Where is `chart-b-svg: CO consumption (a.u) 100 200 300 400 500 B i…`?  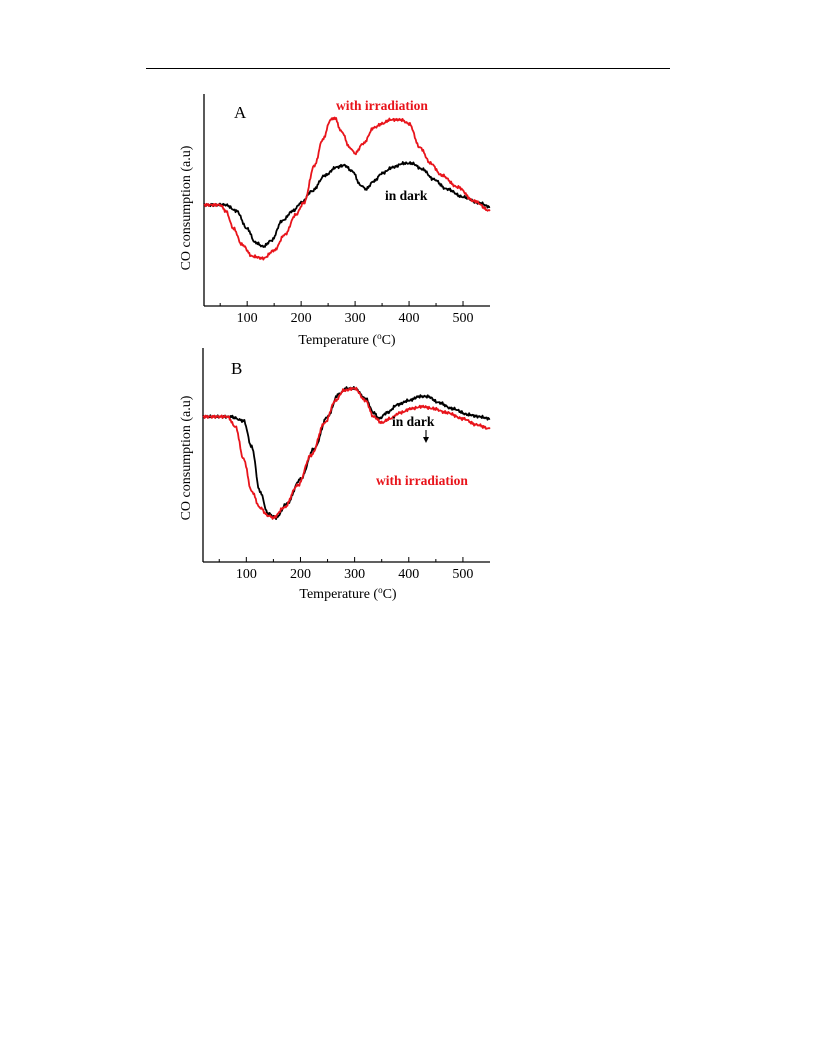 chart-b-svg: CO consumption (a.u) 100 200 300 400 500 B i… is located at coordinates (335, 475).